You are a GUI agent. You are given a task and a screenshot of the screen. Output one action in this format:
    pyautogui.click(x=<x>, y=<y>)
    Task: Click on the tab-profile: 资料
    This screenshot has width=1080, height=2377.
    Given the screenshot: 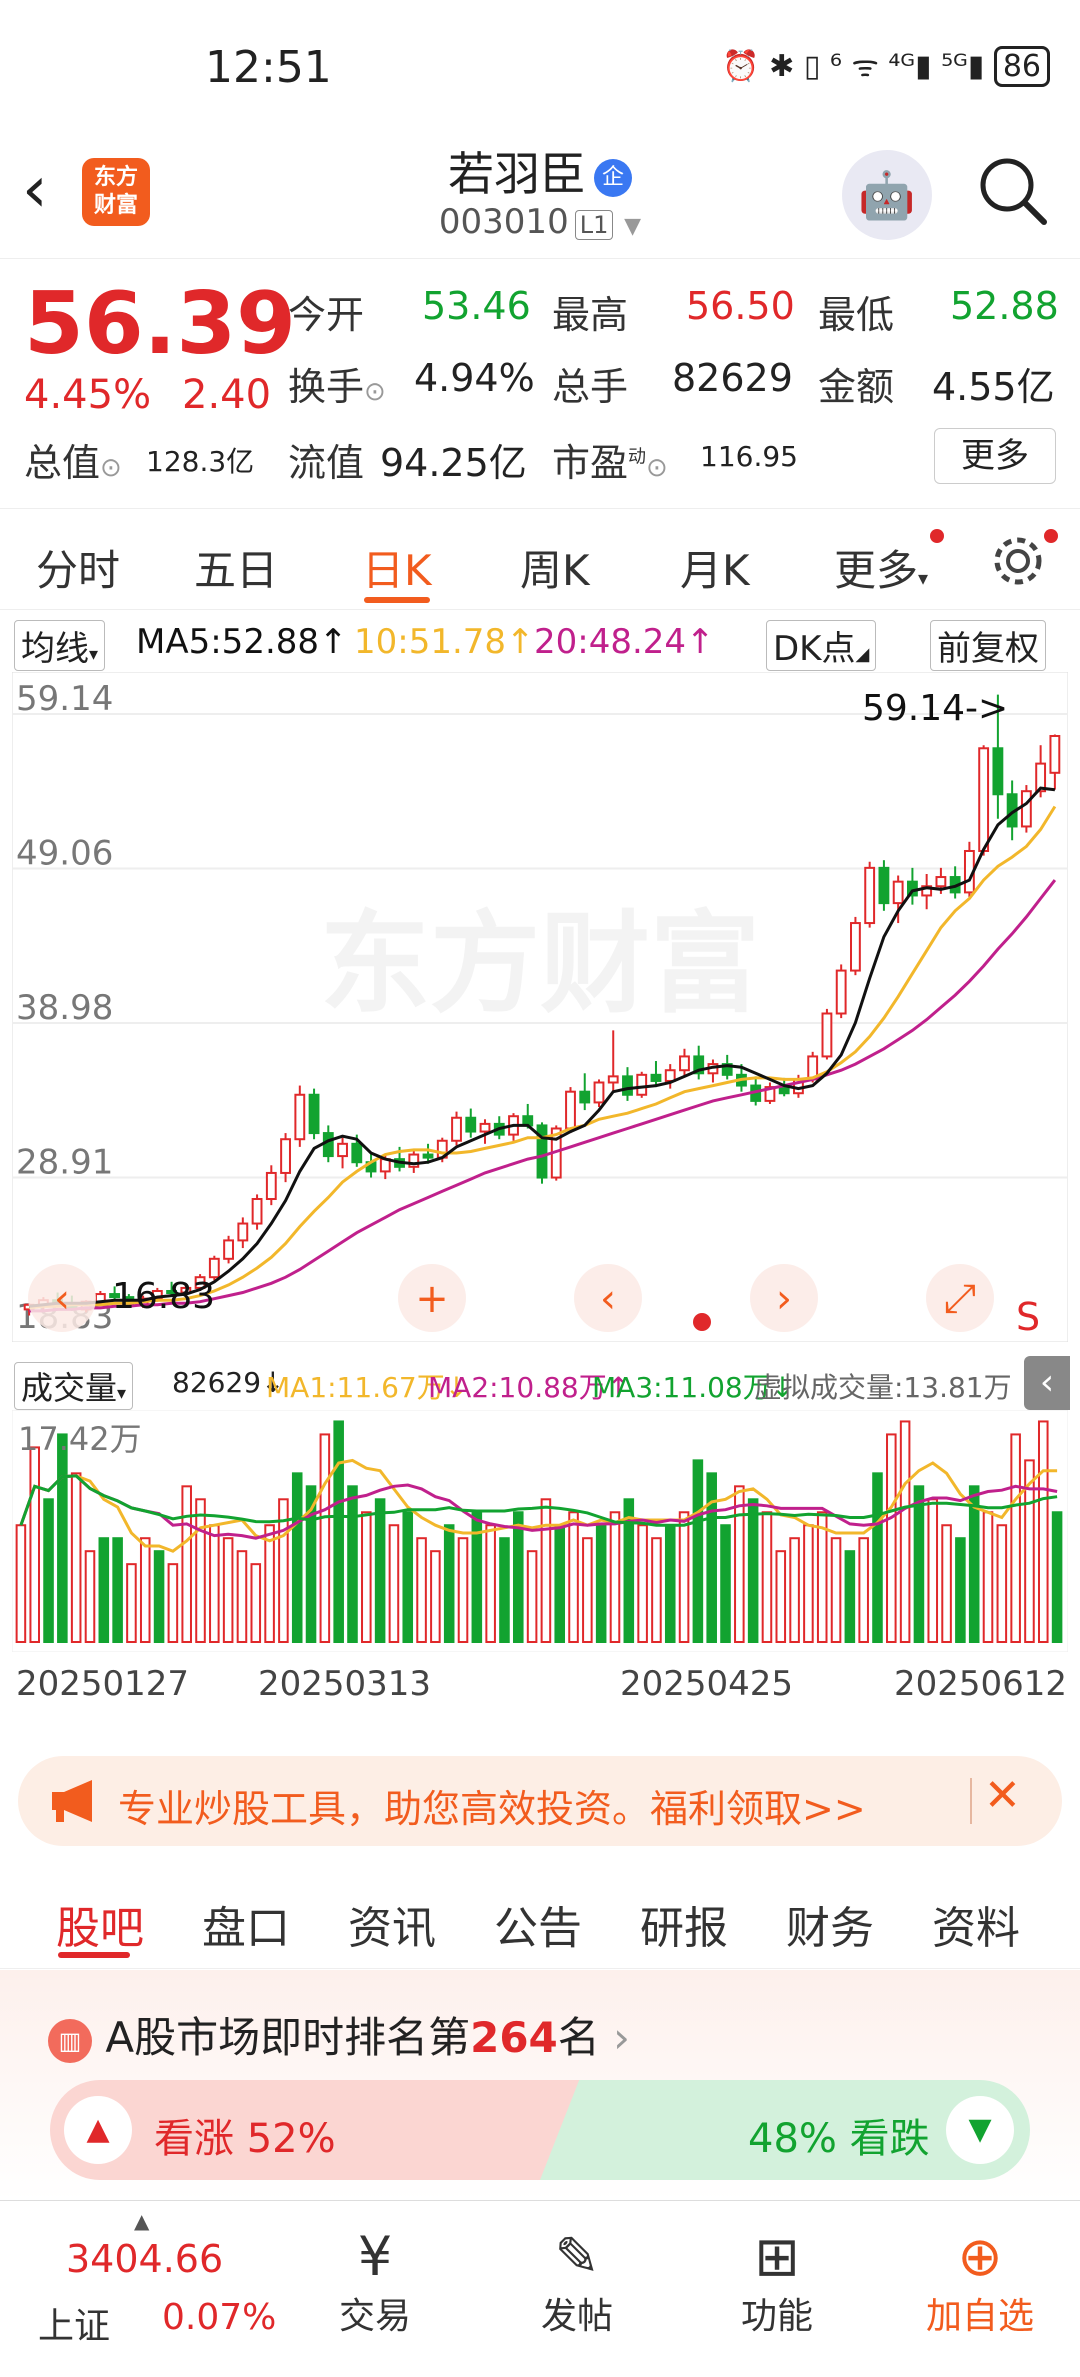 What is the action you would take?
    pyautogui.click(x=976, y=1928)
    